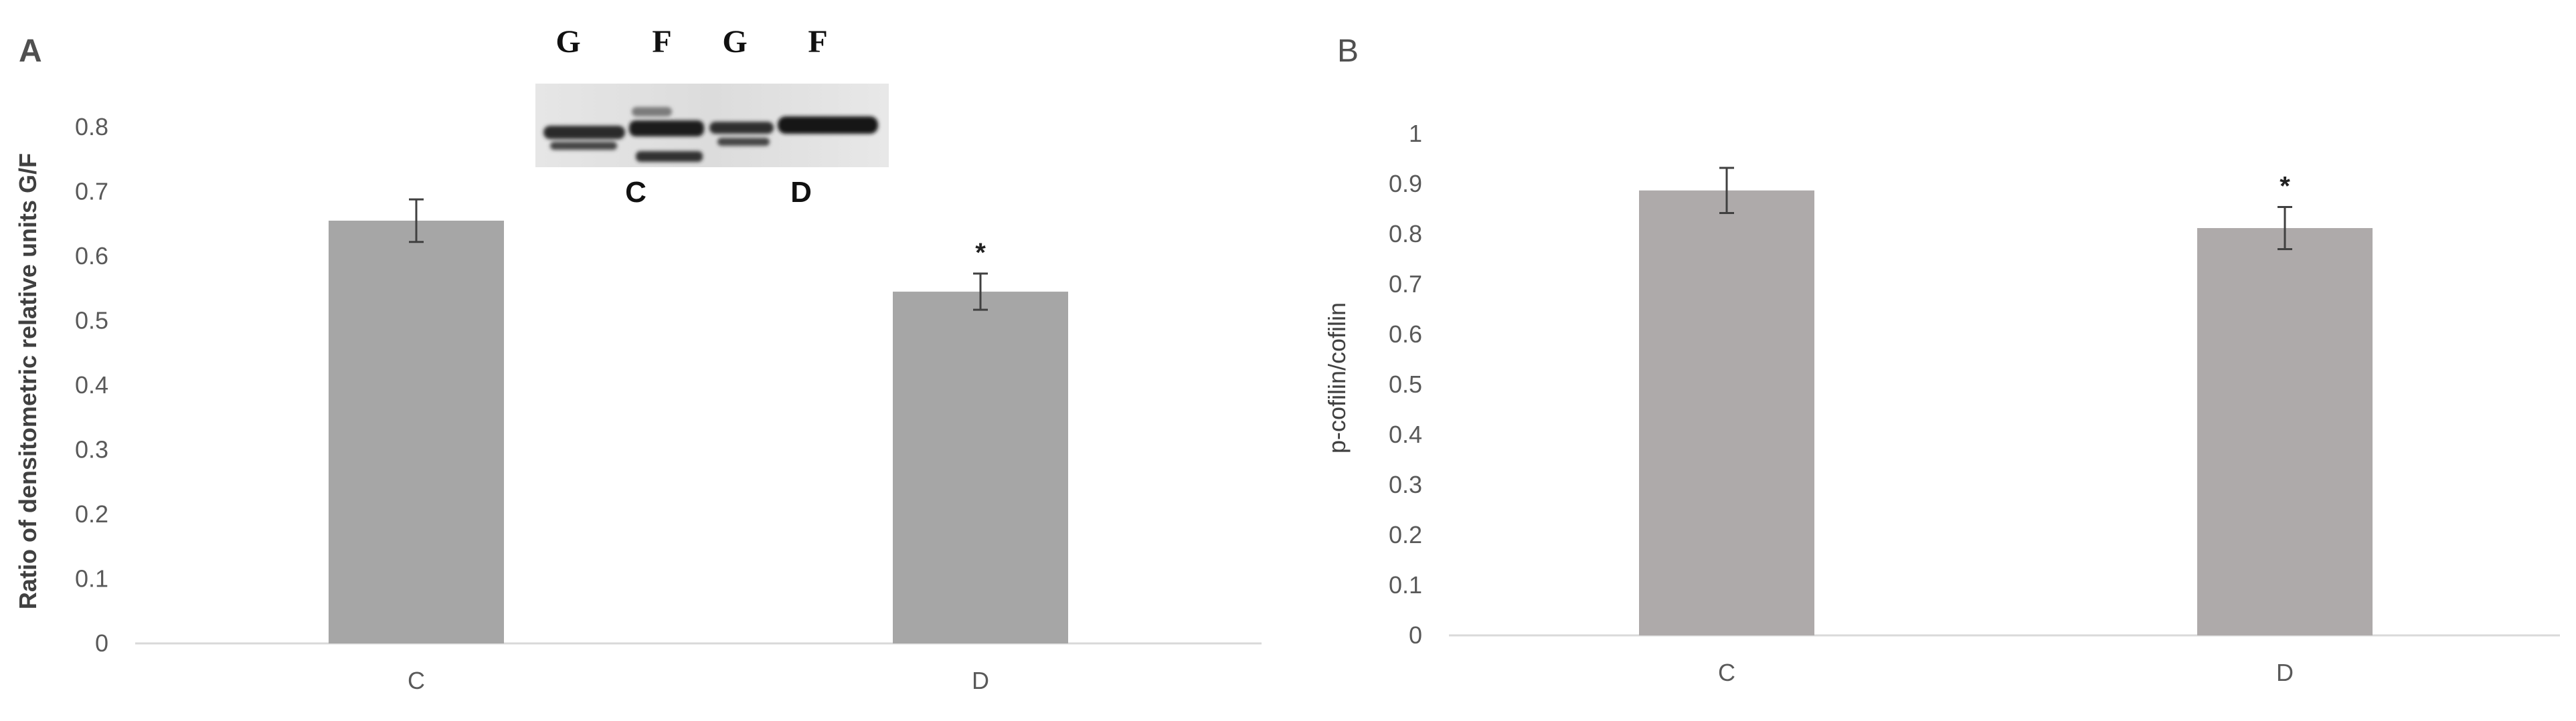 The image size is (2576, 721). Describe the element at coordinates (734, 42) in the screenshot. I see `blot-lane-label-g2: G` at that location.